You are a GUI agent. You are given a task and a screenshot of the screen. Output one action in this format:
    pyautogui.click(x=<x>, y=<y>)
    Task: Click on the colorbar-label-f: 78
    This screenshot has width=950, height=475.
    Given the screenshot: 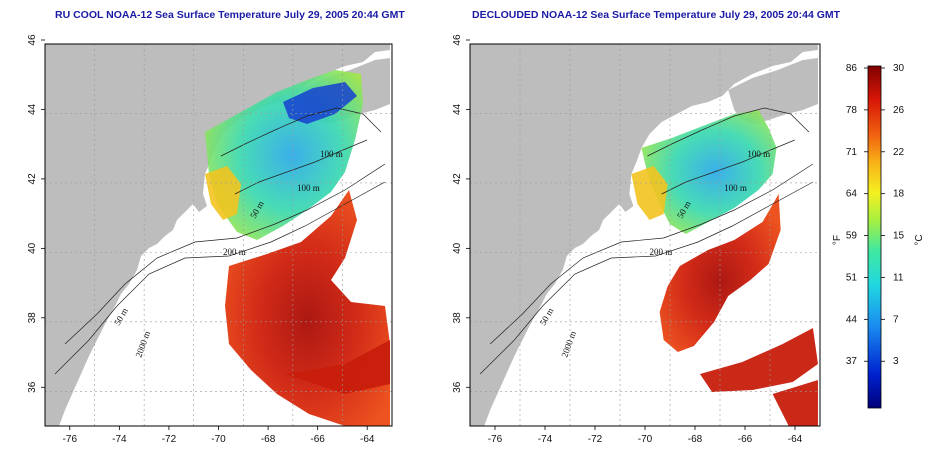 What is the action you would take?
    pyautogui.click(x=852, y=110)
    